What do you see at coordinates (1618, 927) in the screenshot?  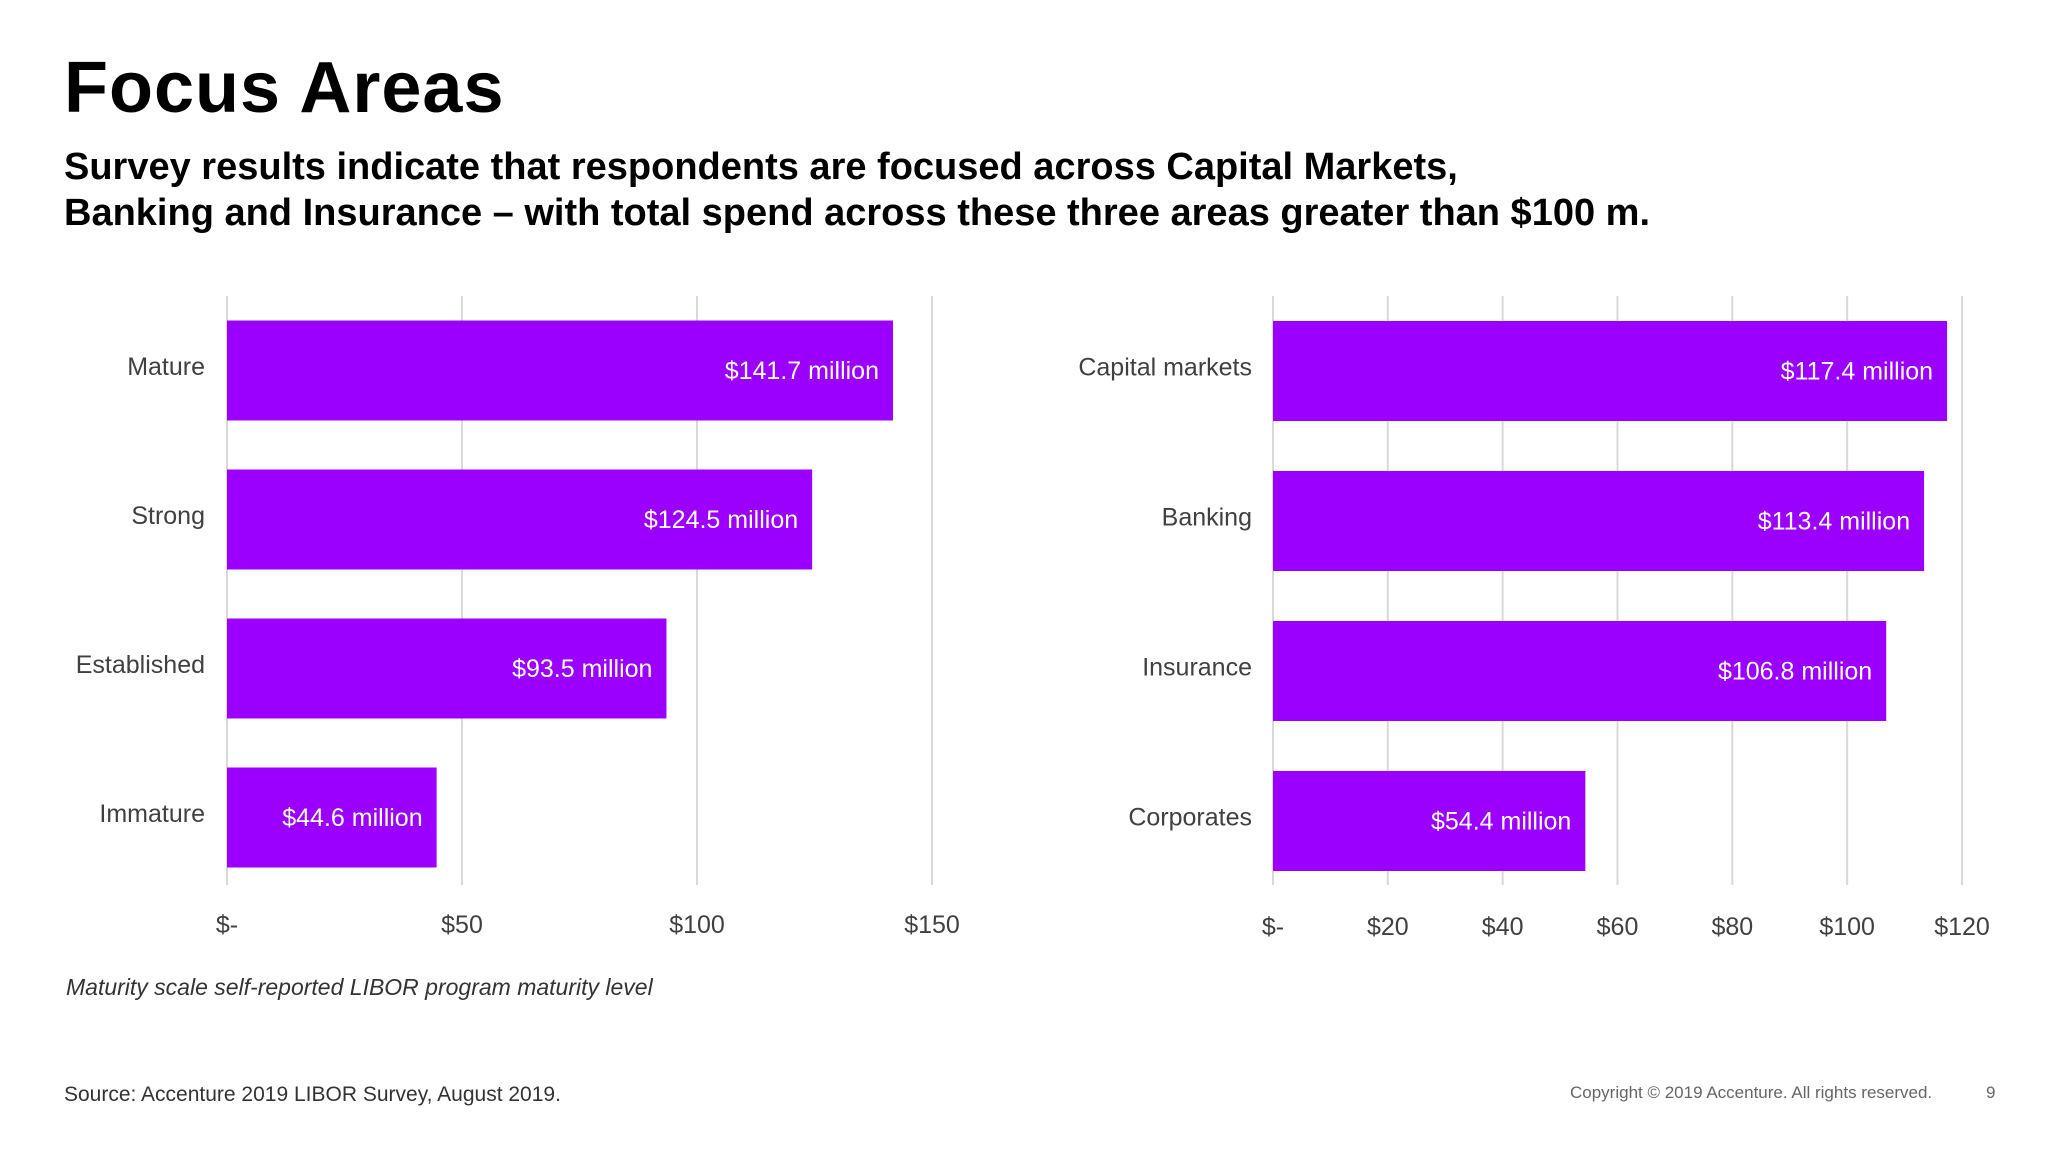 I see `right-x-tick-label: $60` at bounding box center [1618, 927].